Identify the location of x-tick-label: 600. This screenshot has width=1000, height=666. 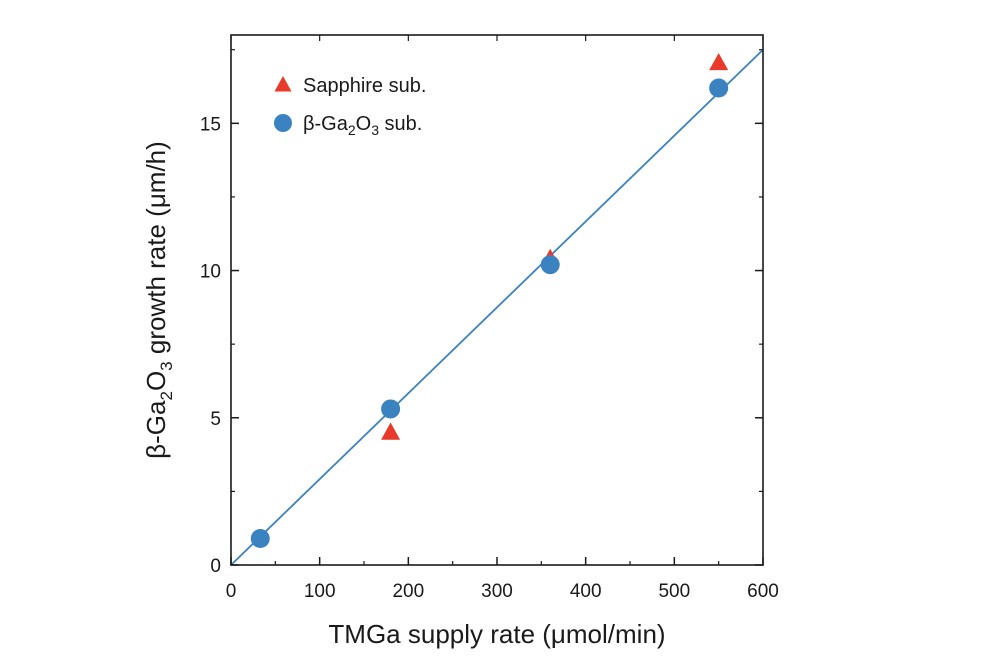
(763, 591).